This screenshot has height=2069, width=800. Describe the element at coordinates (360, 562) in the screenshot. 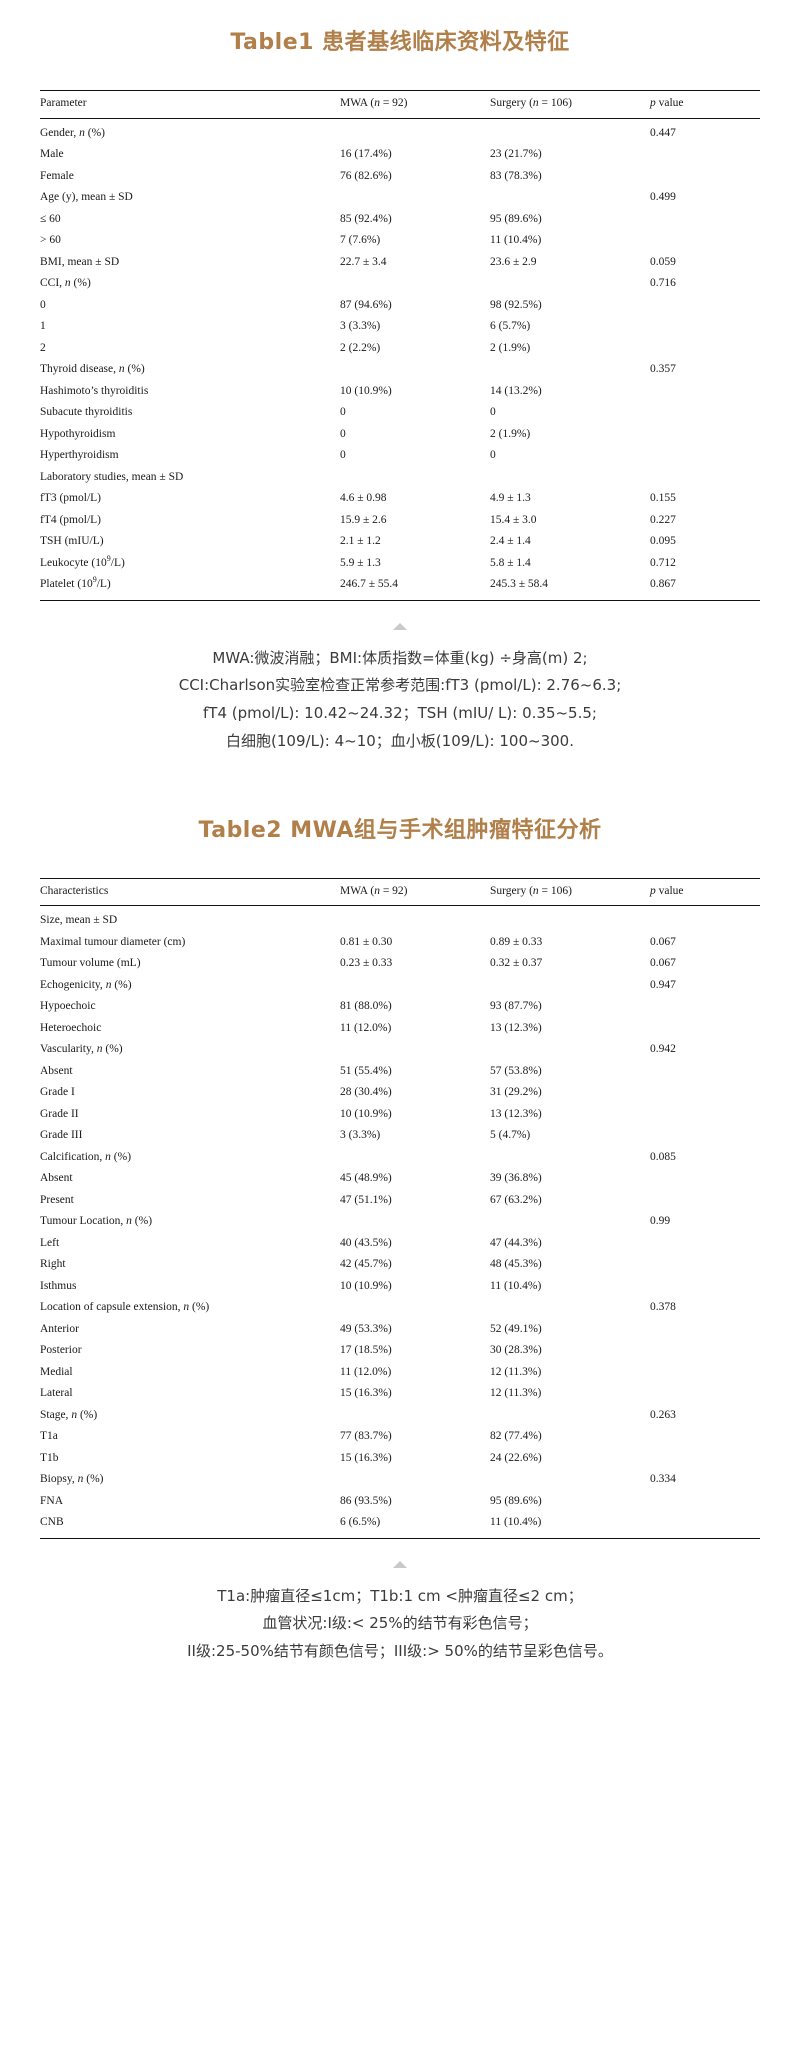

I see `cell-mwa: 5.9 ± 1.3` at that location.